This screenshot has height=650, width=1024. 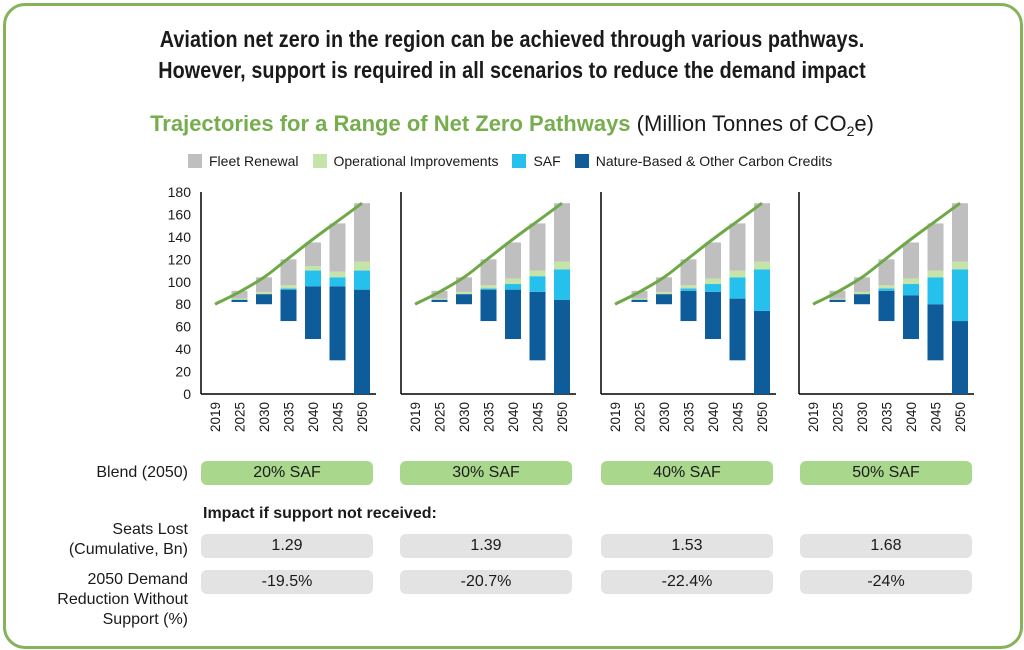 I want to click on legend-label-saf: SAF, so click(x=547, y=161).